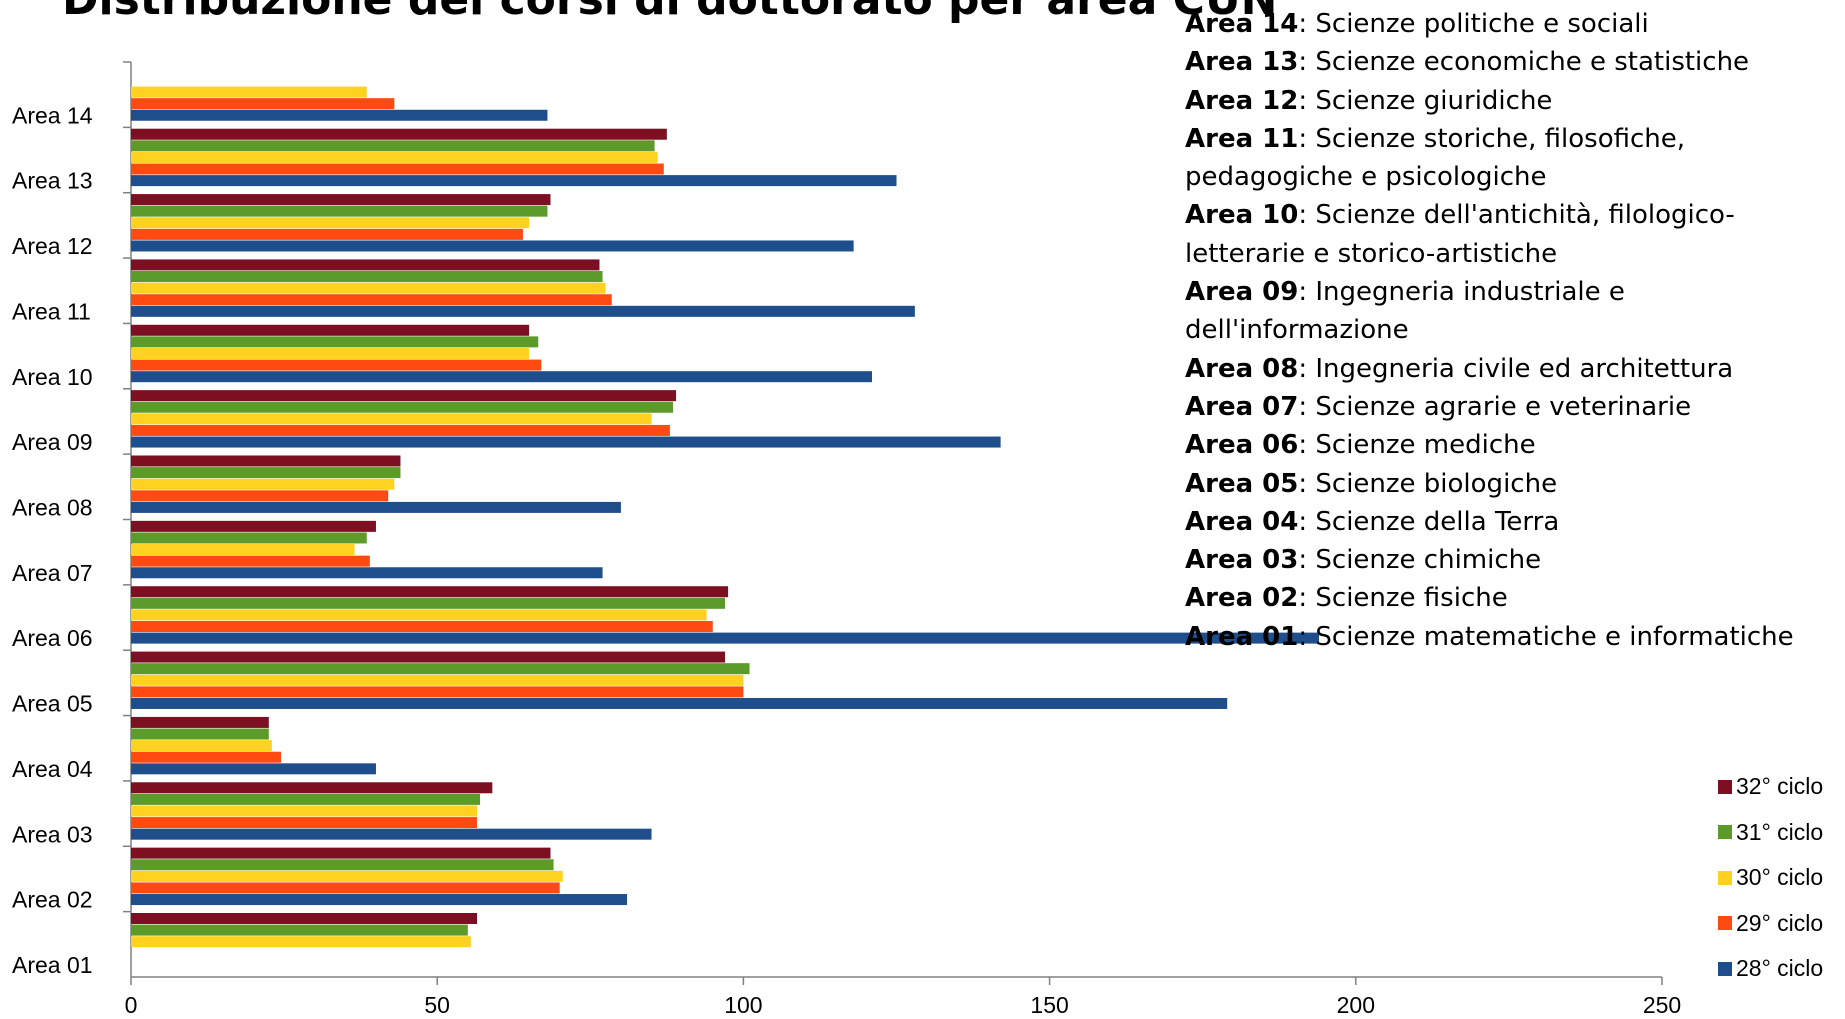  What do you see at coordinates (1482, 24) in the screenshot?
I see `area-description: Scienze politiche e sociali` at bounding box center [1482, 24].